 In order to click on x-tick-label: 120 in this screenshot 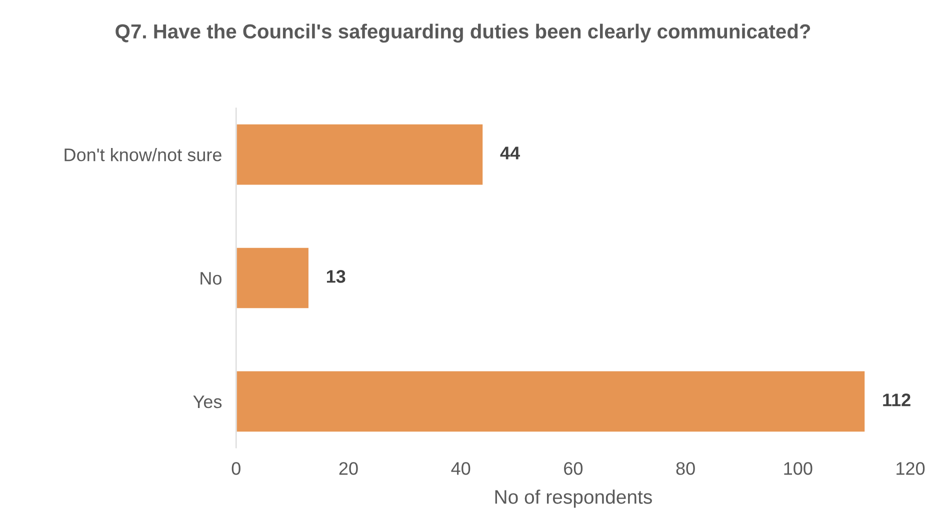, I will do `click(910, 468)`.